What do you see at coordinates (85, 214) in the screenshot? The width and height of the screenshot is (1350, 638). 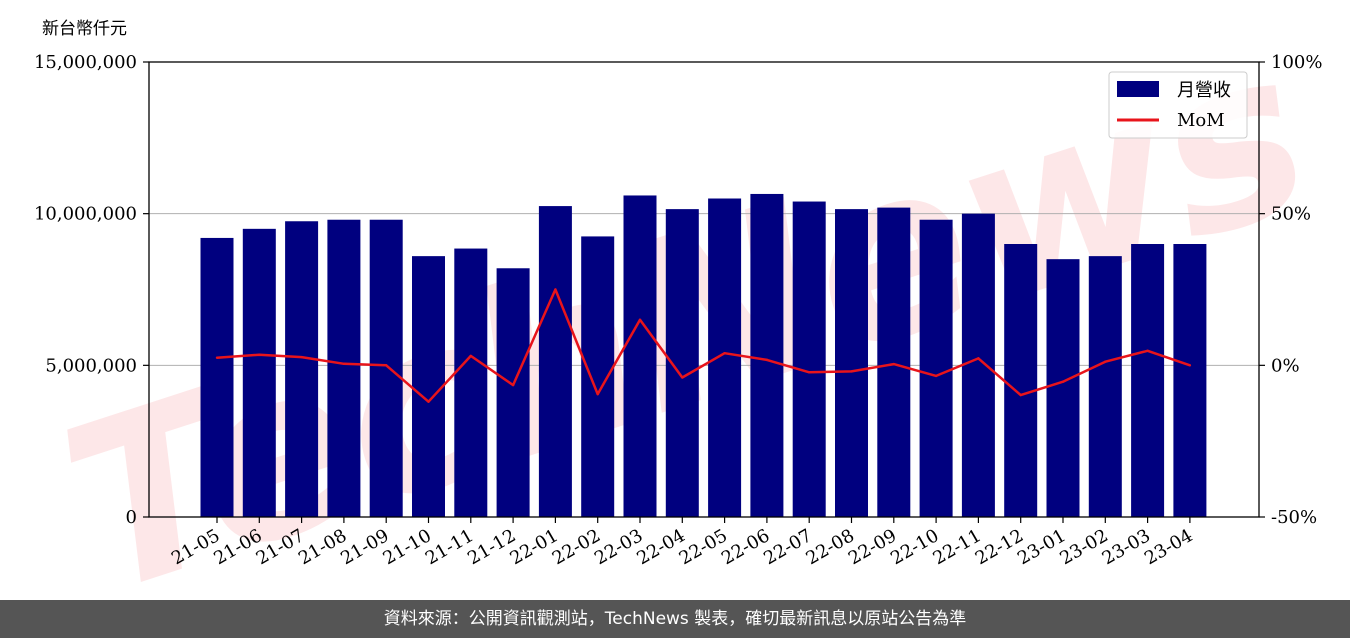 I see `left-tick-label: 10,000,000` at bounding box center [85, 214].